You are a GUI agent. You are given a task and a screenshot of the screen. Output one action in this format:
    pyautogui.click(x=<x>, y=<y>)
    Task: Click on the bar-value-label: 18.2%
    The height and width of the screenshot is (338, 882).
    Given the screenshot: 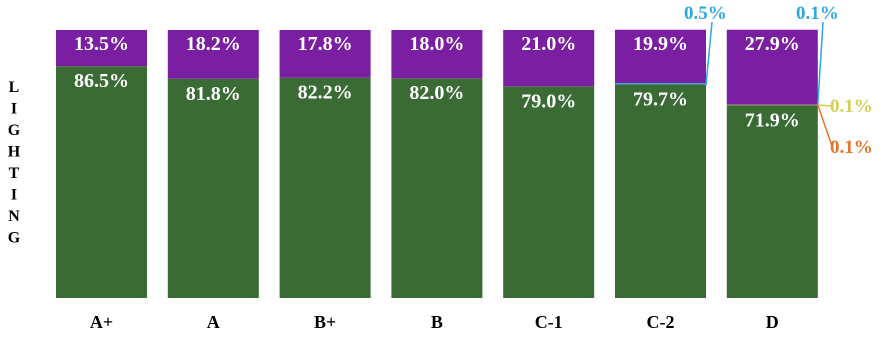 What is the action you would take?
    pyautogui.click(x=213, y=44)
    